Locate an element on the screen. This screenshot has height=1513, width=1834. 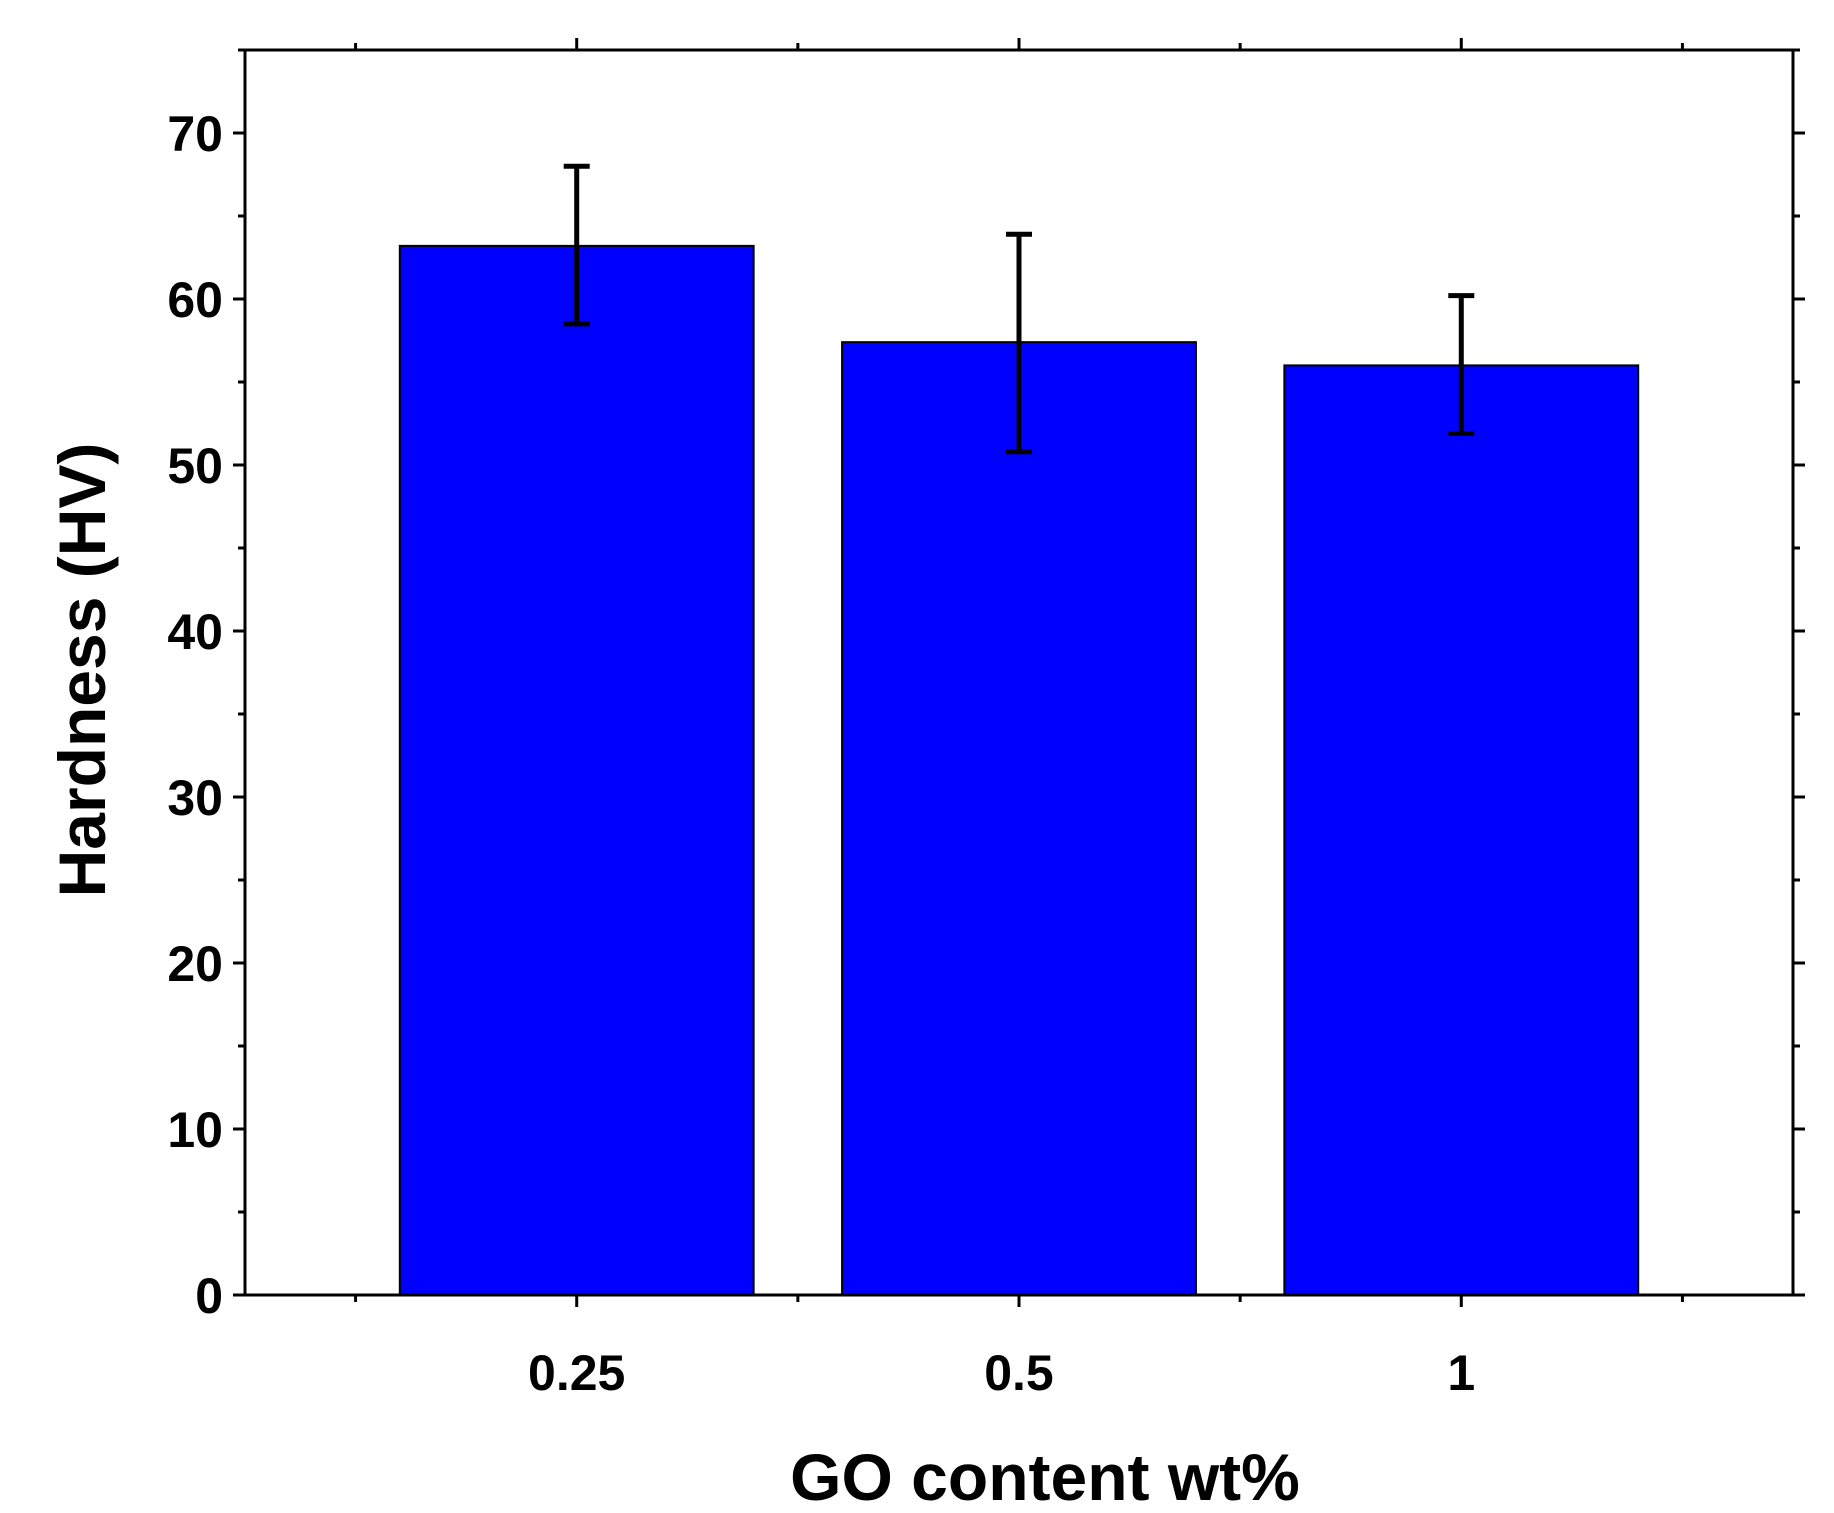
y-tick-label: 70 is located at coordinates (195, 134).